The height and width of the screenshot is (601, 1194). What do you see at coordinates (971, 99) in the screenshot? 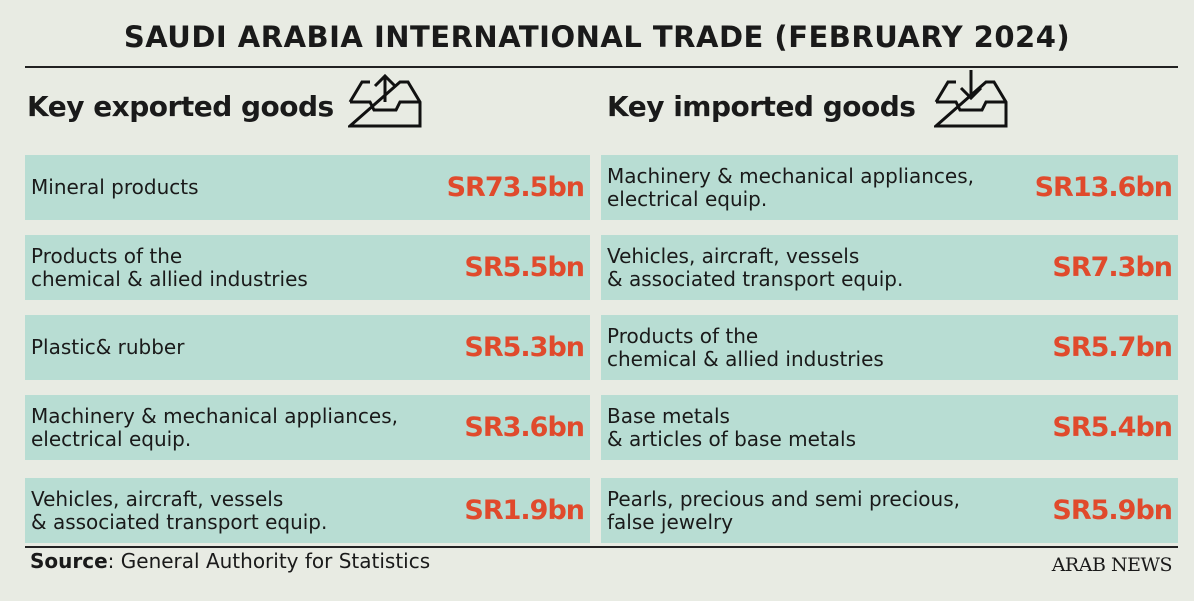
I see `import-icon` at bounding box center [971, 99].